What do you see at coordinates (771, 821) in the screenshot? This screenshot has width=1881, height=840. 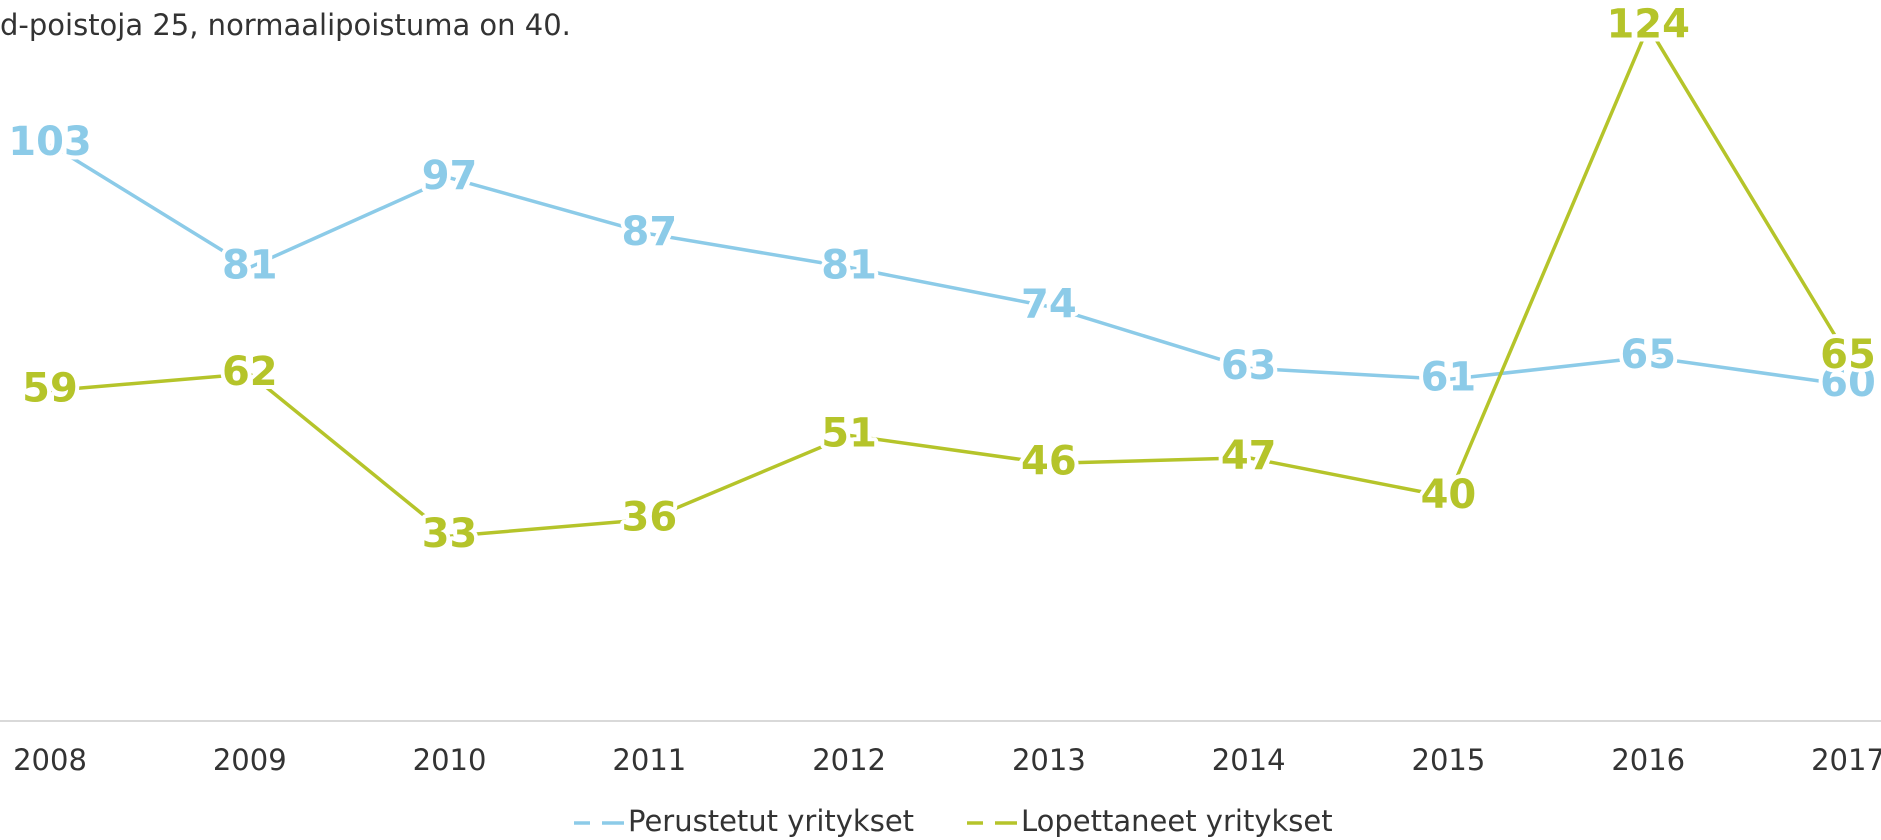 I see `legend-label: Perustetut yritykset` at bounding box center [771, 821].